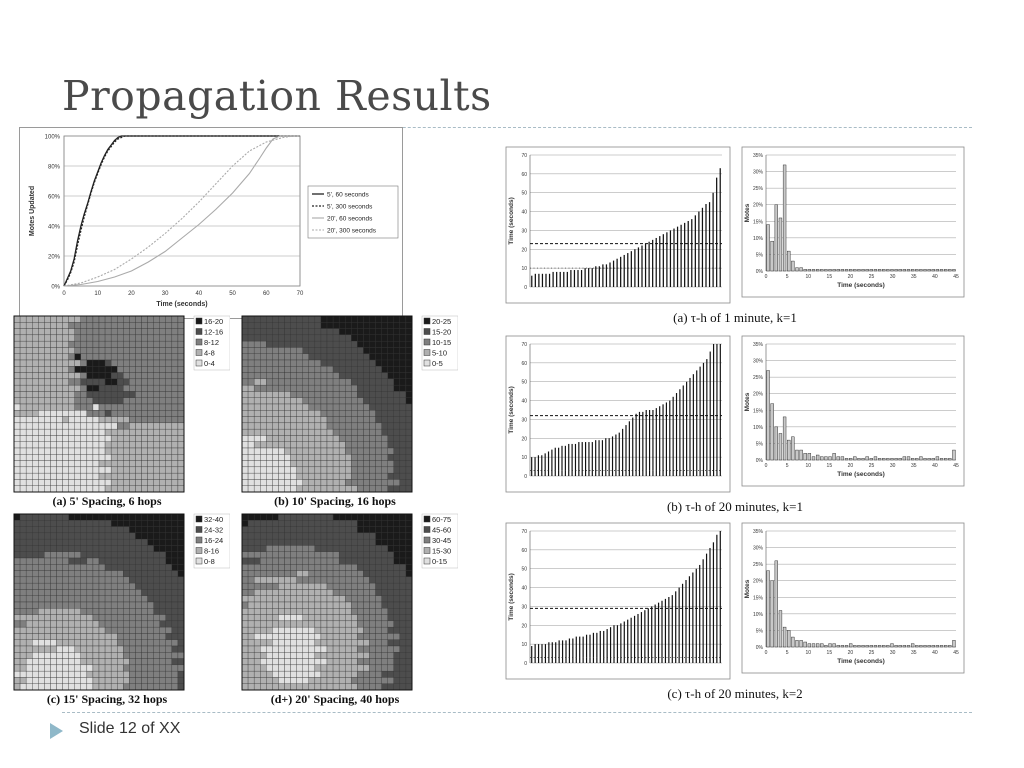  What do you see at coordinates (213, 540) in the screenshot?
I see `legend-label: 16-24` at bounding box center [213, 540].